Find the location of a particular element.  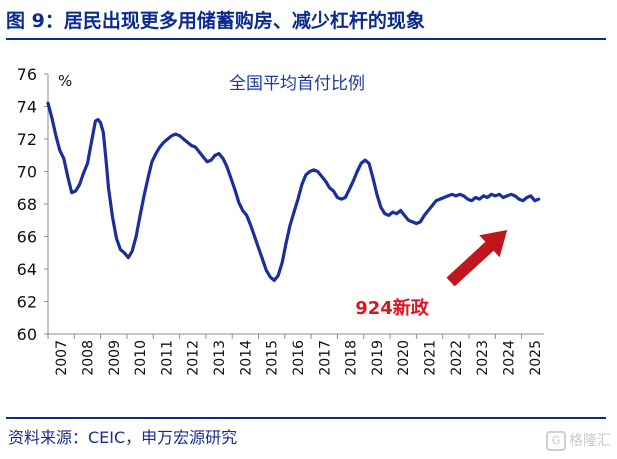

watermark: G 格隆汇 is located at coordinates (578, 440).